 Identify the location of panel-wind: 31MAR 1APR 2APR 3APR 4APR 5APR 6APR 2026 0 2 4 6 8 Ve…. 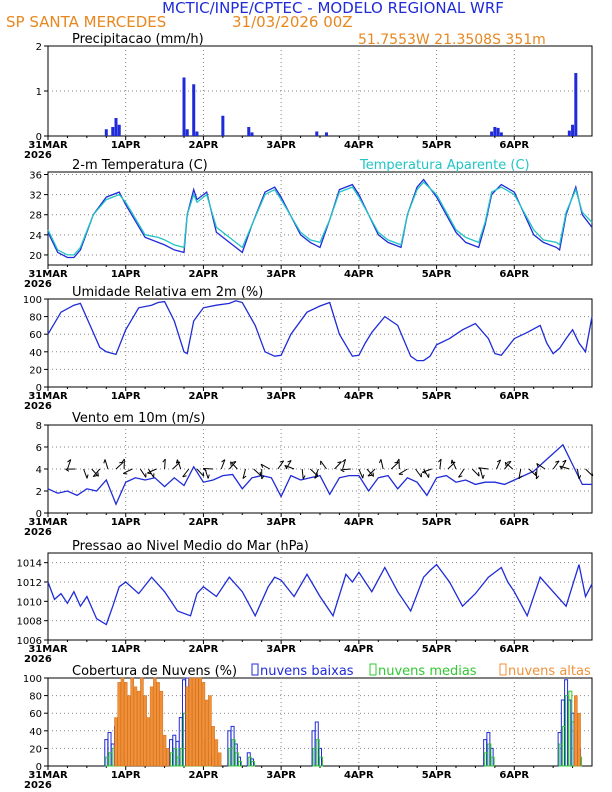
(309, 474).